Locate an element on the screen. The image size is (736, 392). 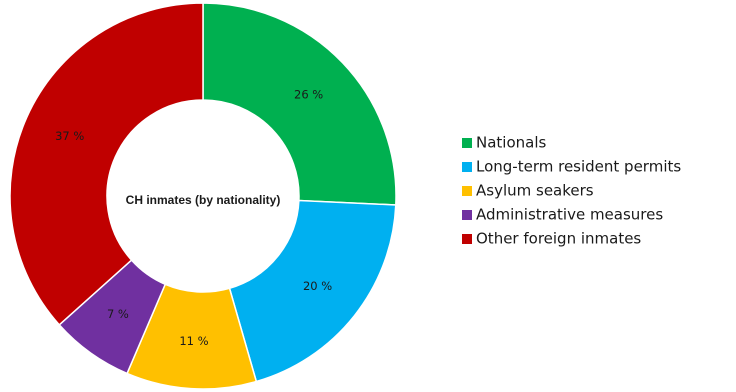
legend-label-3: Administrative measures is located at coordinates (569, 215).